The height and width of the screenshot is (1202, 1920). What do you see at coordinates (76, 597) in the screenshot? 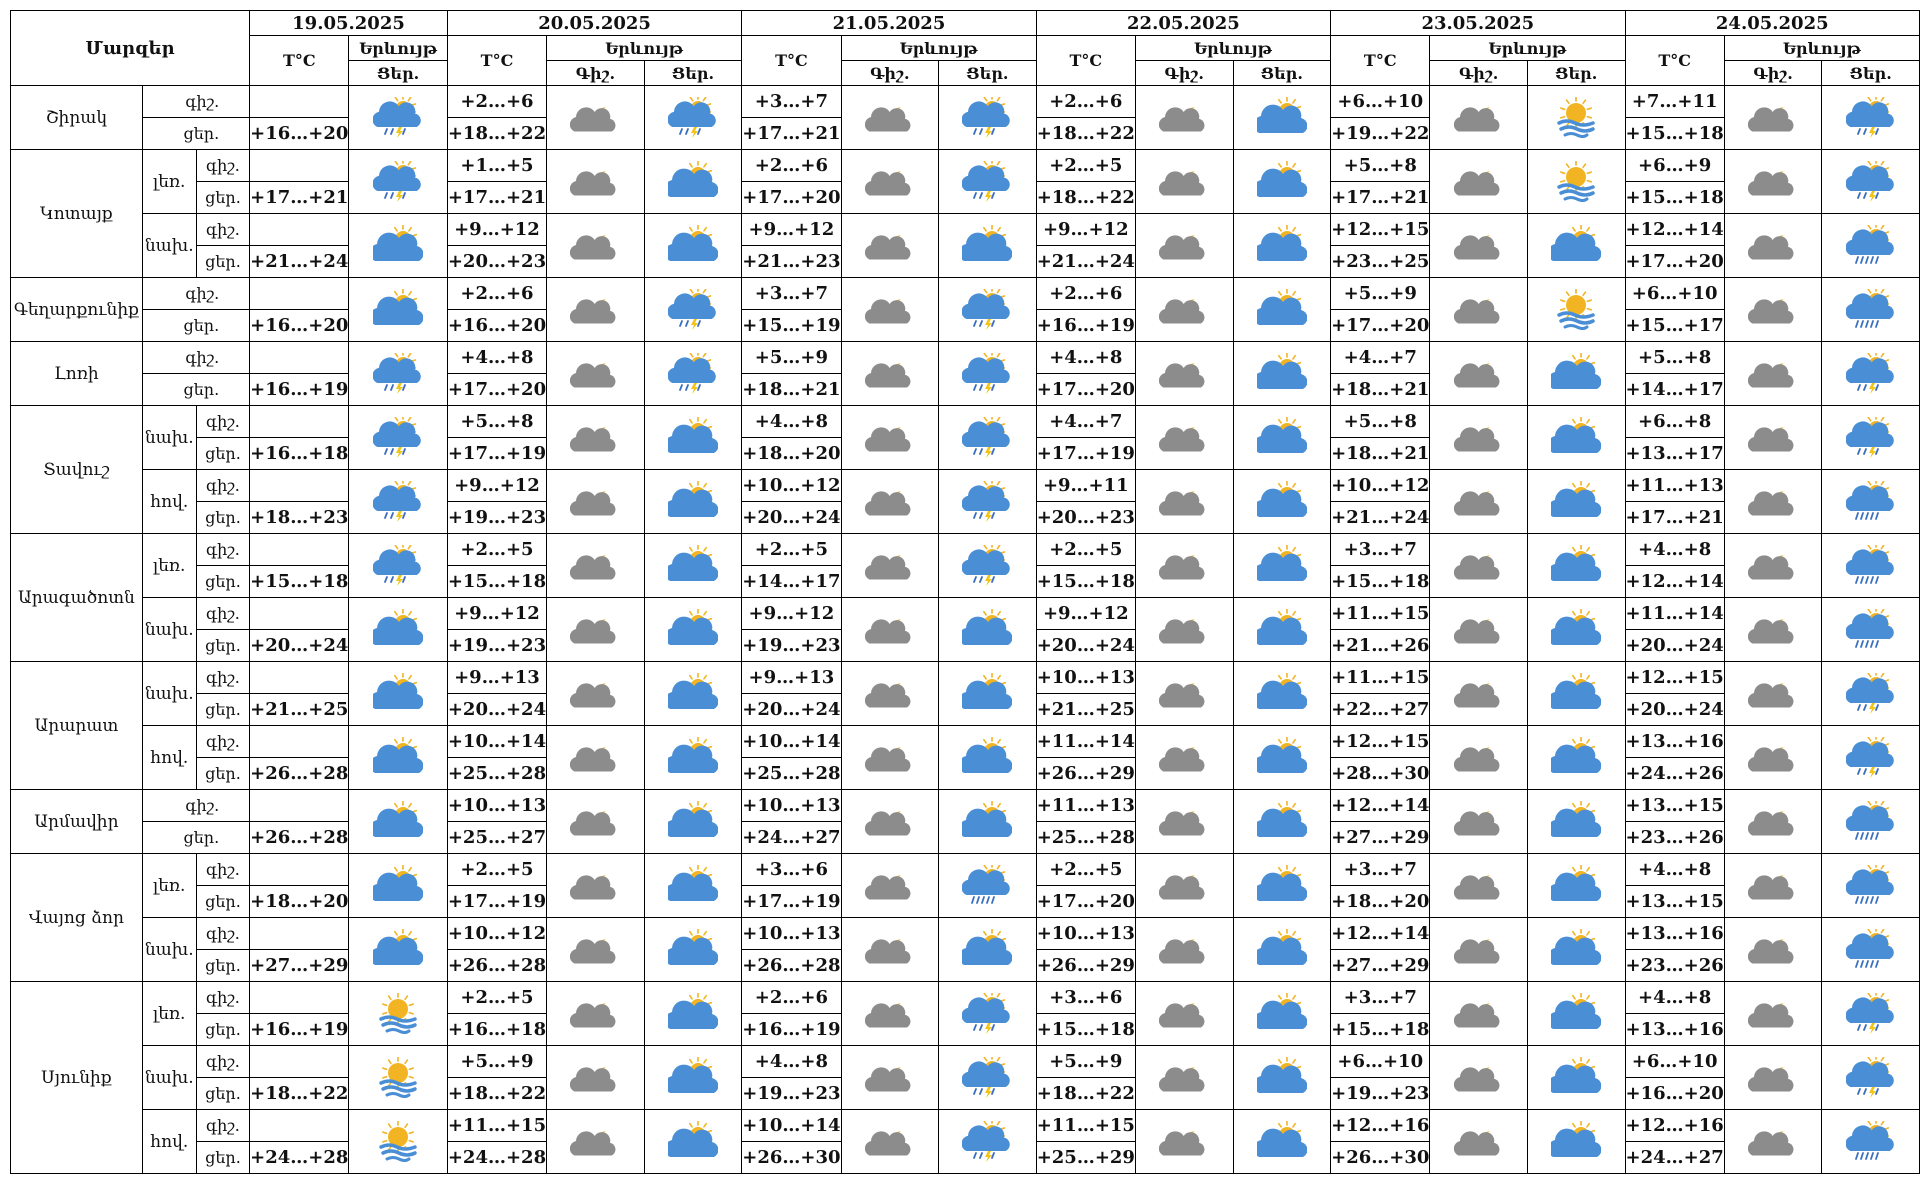
I see `region-name: Արագածոտն` at bounding box center [76, 597].